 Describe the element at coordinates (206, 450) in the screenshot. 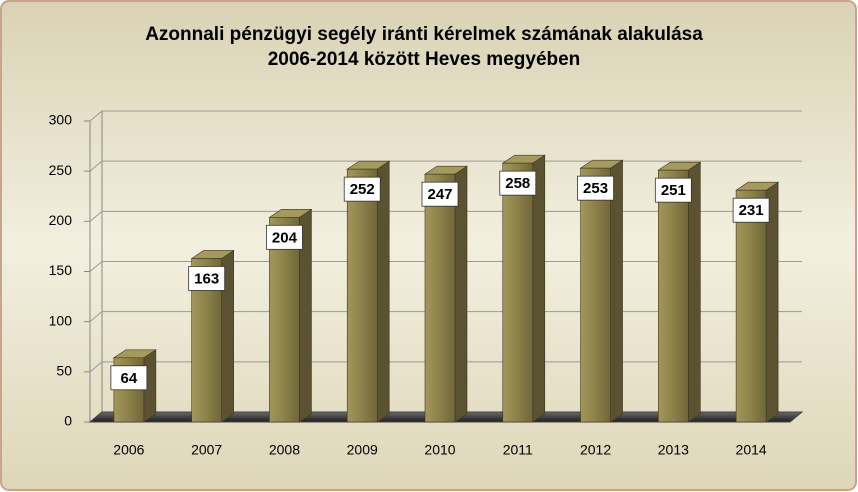

I see `x-tick-label: 2007` at that location.